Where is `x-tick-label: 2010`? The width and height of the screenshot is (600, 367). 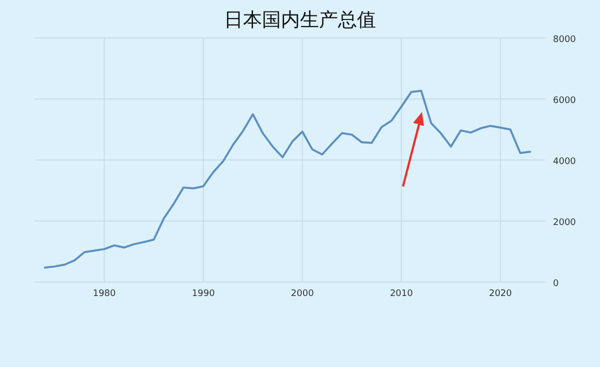
x-tick-label: 2010 is located at coordinates (402, 294).